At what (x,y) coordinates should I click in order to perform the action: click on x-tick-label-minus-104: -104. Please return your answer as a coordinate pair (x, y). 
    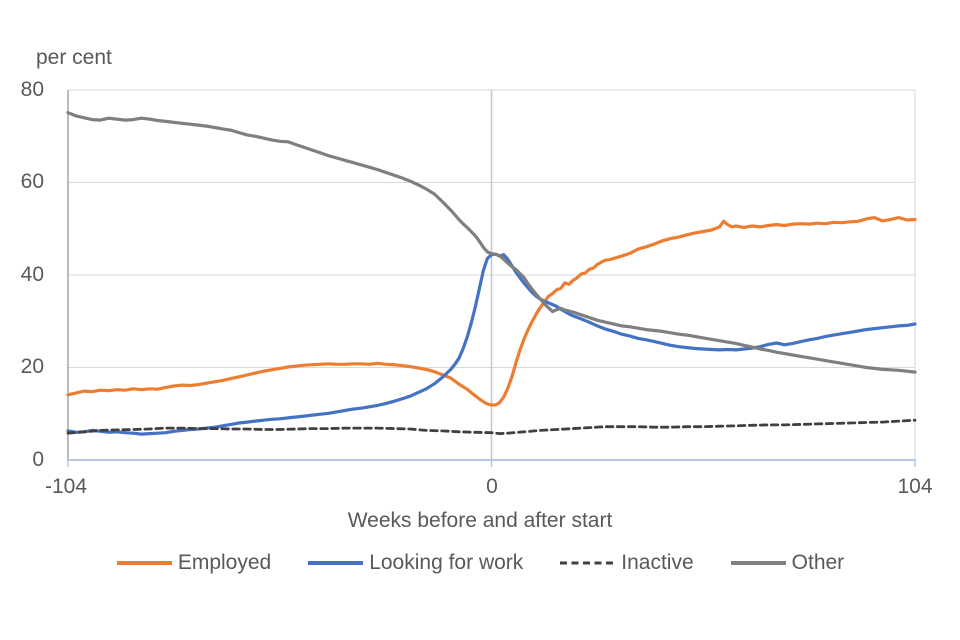
    Looking at the image, I should click on (66, 486).